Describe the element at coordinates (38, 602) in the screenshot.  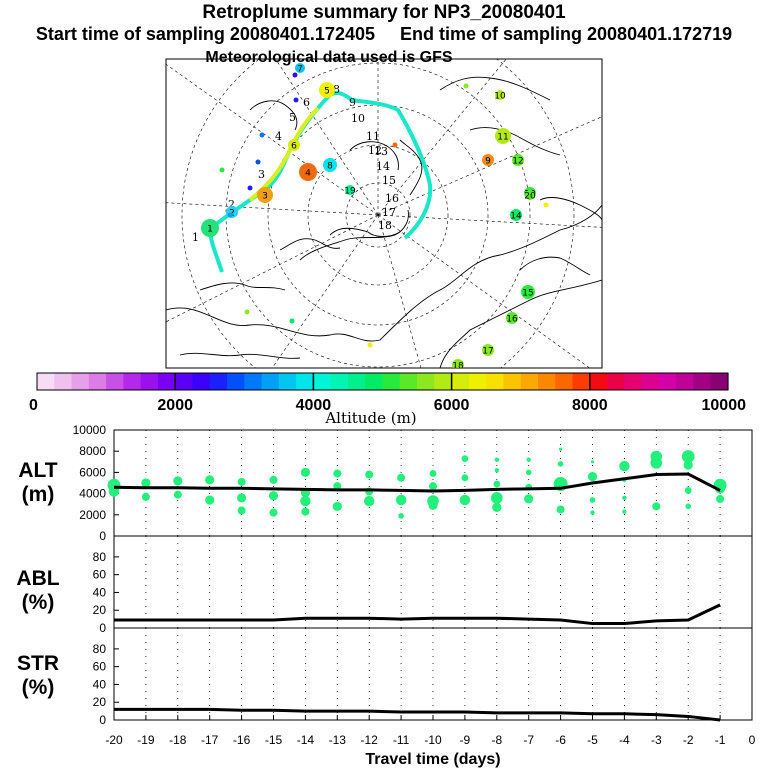
I see `abl-unit-label: (%)` at that location.